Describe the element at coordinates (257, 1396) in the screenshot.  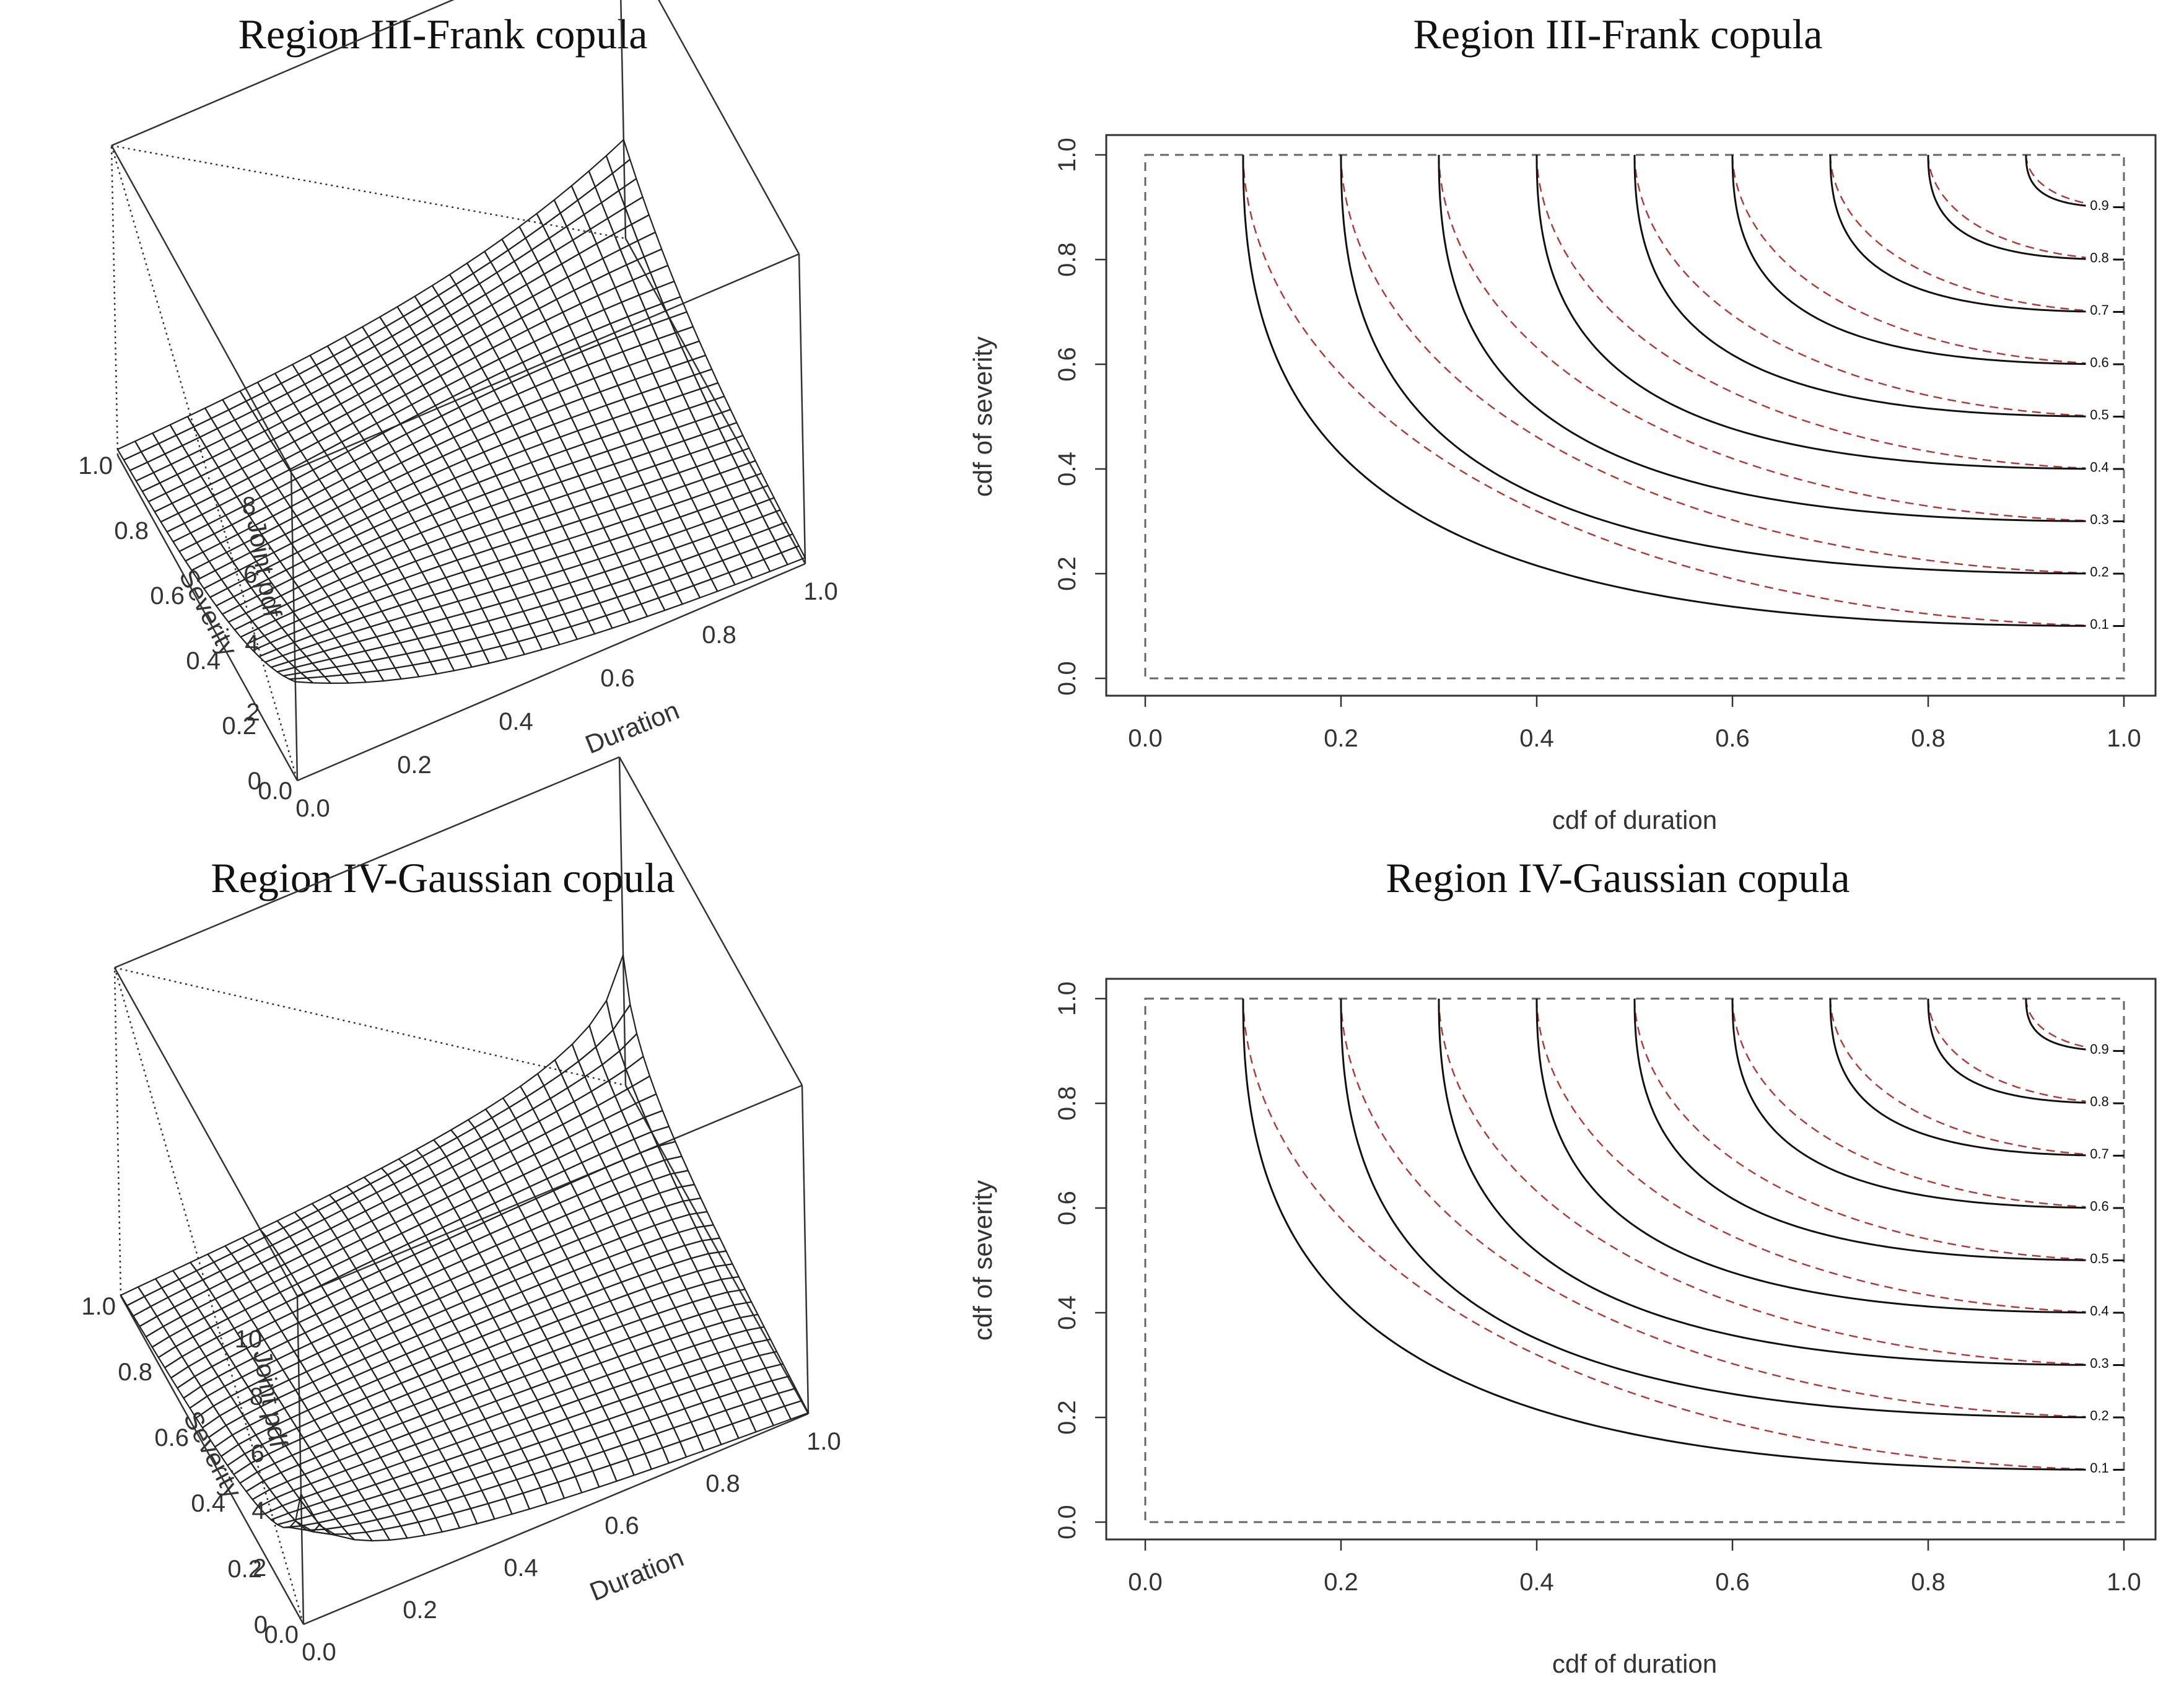
I see `joint-pdf-tick-label: 8` at that location.